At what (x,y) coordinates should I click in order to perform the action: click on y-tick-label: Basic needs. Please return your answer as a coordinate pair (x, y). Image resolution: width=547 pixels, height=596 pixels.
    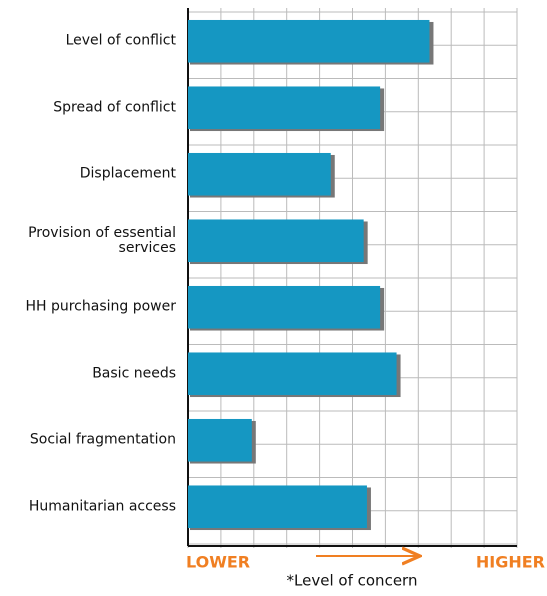
    Looking at the image, I should click on (134, 373).